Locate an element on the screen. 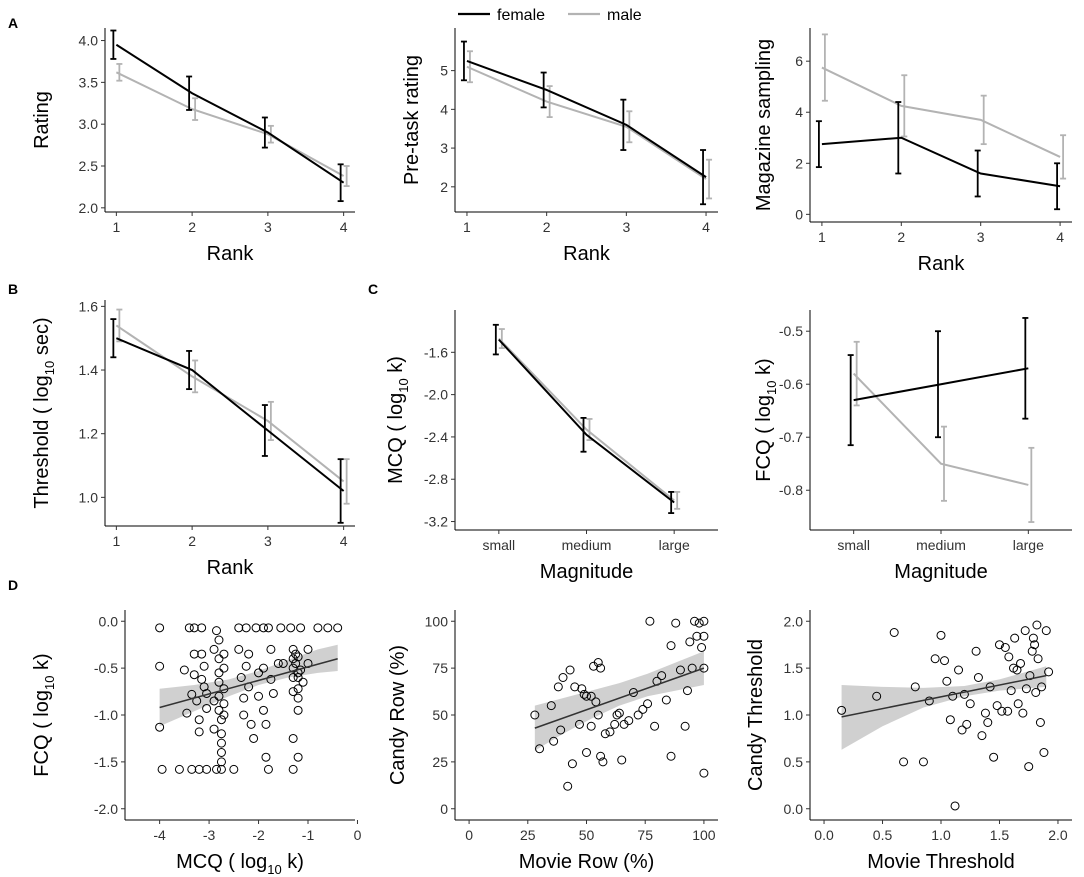 This screenshot has height=877, width=1084. x-tick-label: 1.5 is located at coordinates (1000, 835).